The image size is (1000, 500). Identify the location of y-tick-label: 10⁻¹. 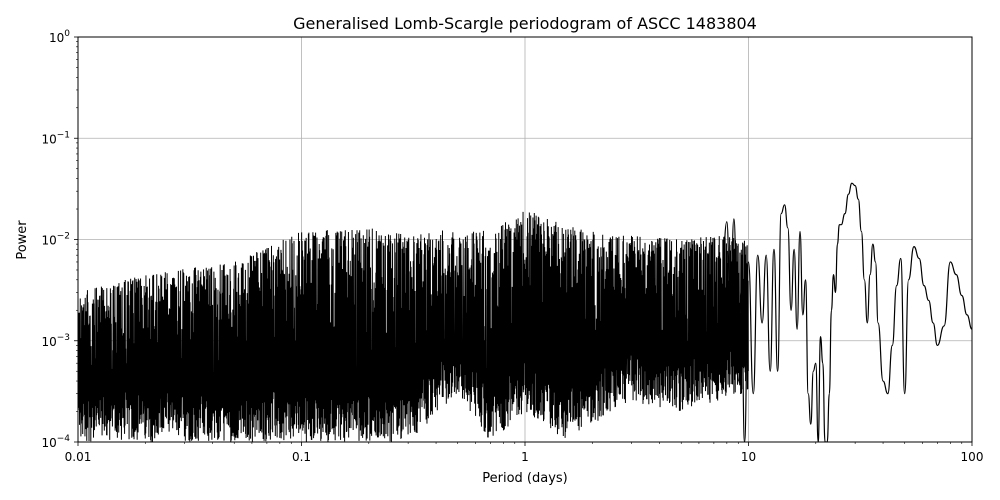
(55, 138).